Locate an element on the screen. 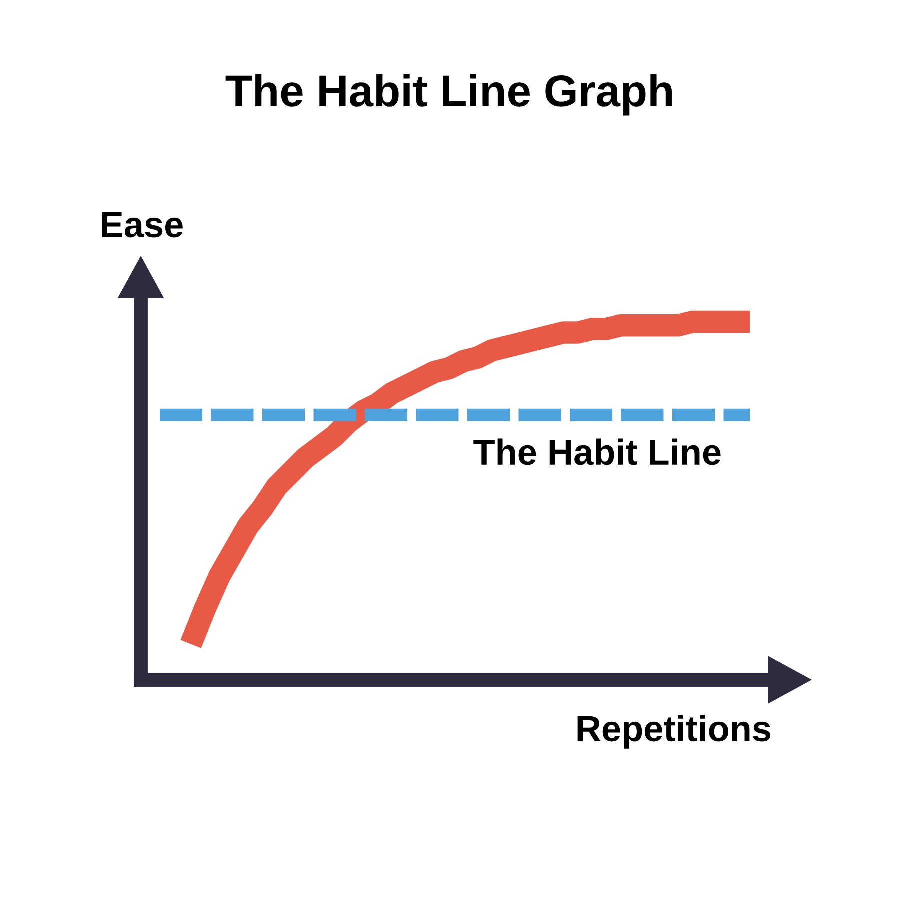 The image size is (900, 900). x-axis-title: Repetitions is located at coordinates (674, 732).